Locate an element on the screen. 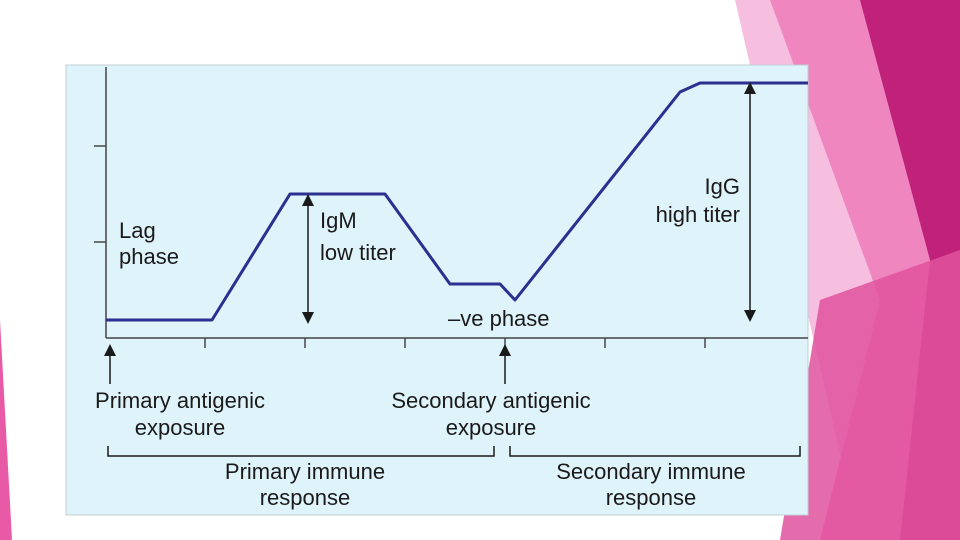 This screenshot has height=540, width=960. pink-left-strip is located at coordinates (6, 430).